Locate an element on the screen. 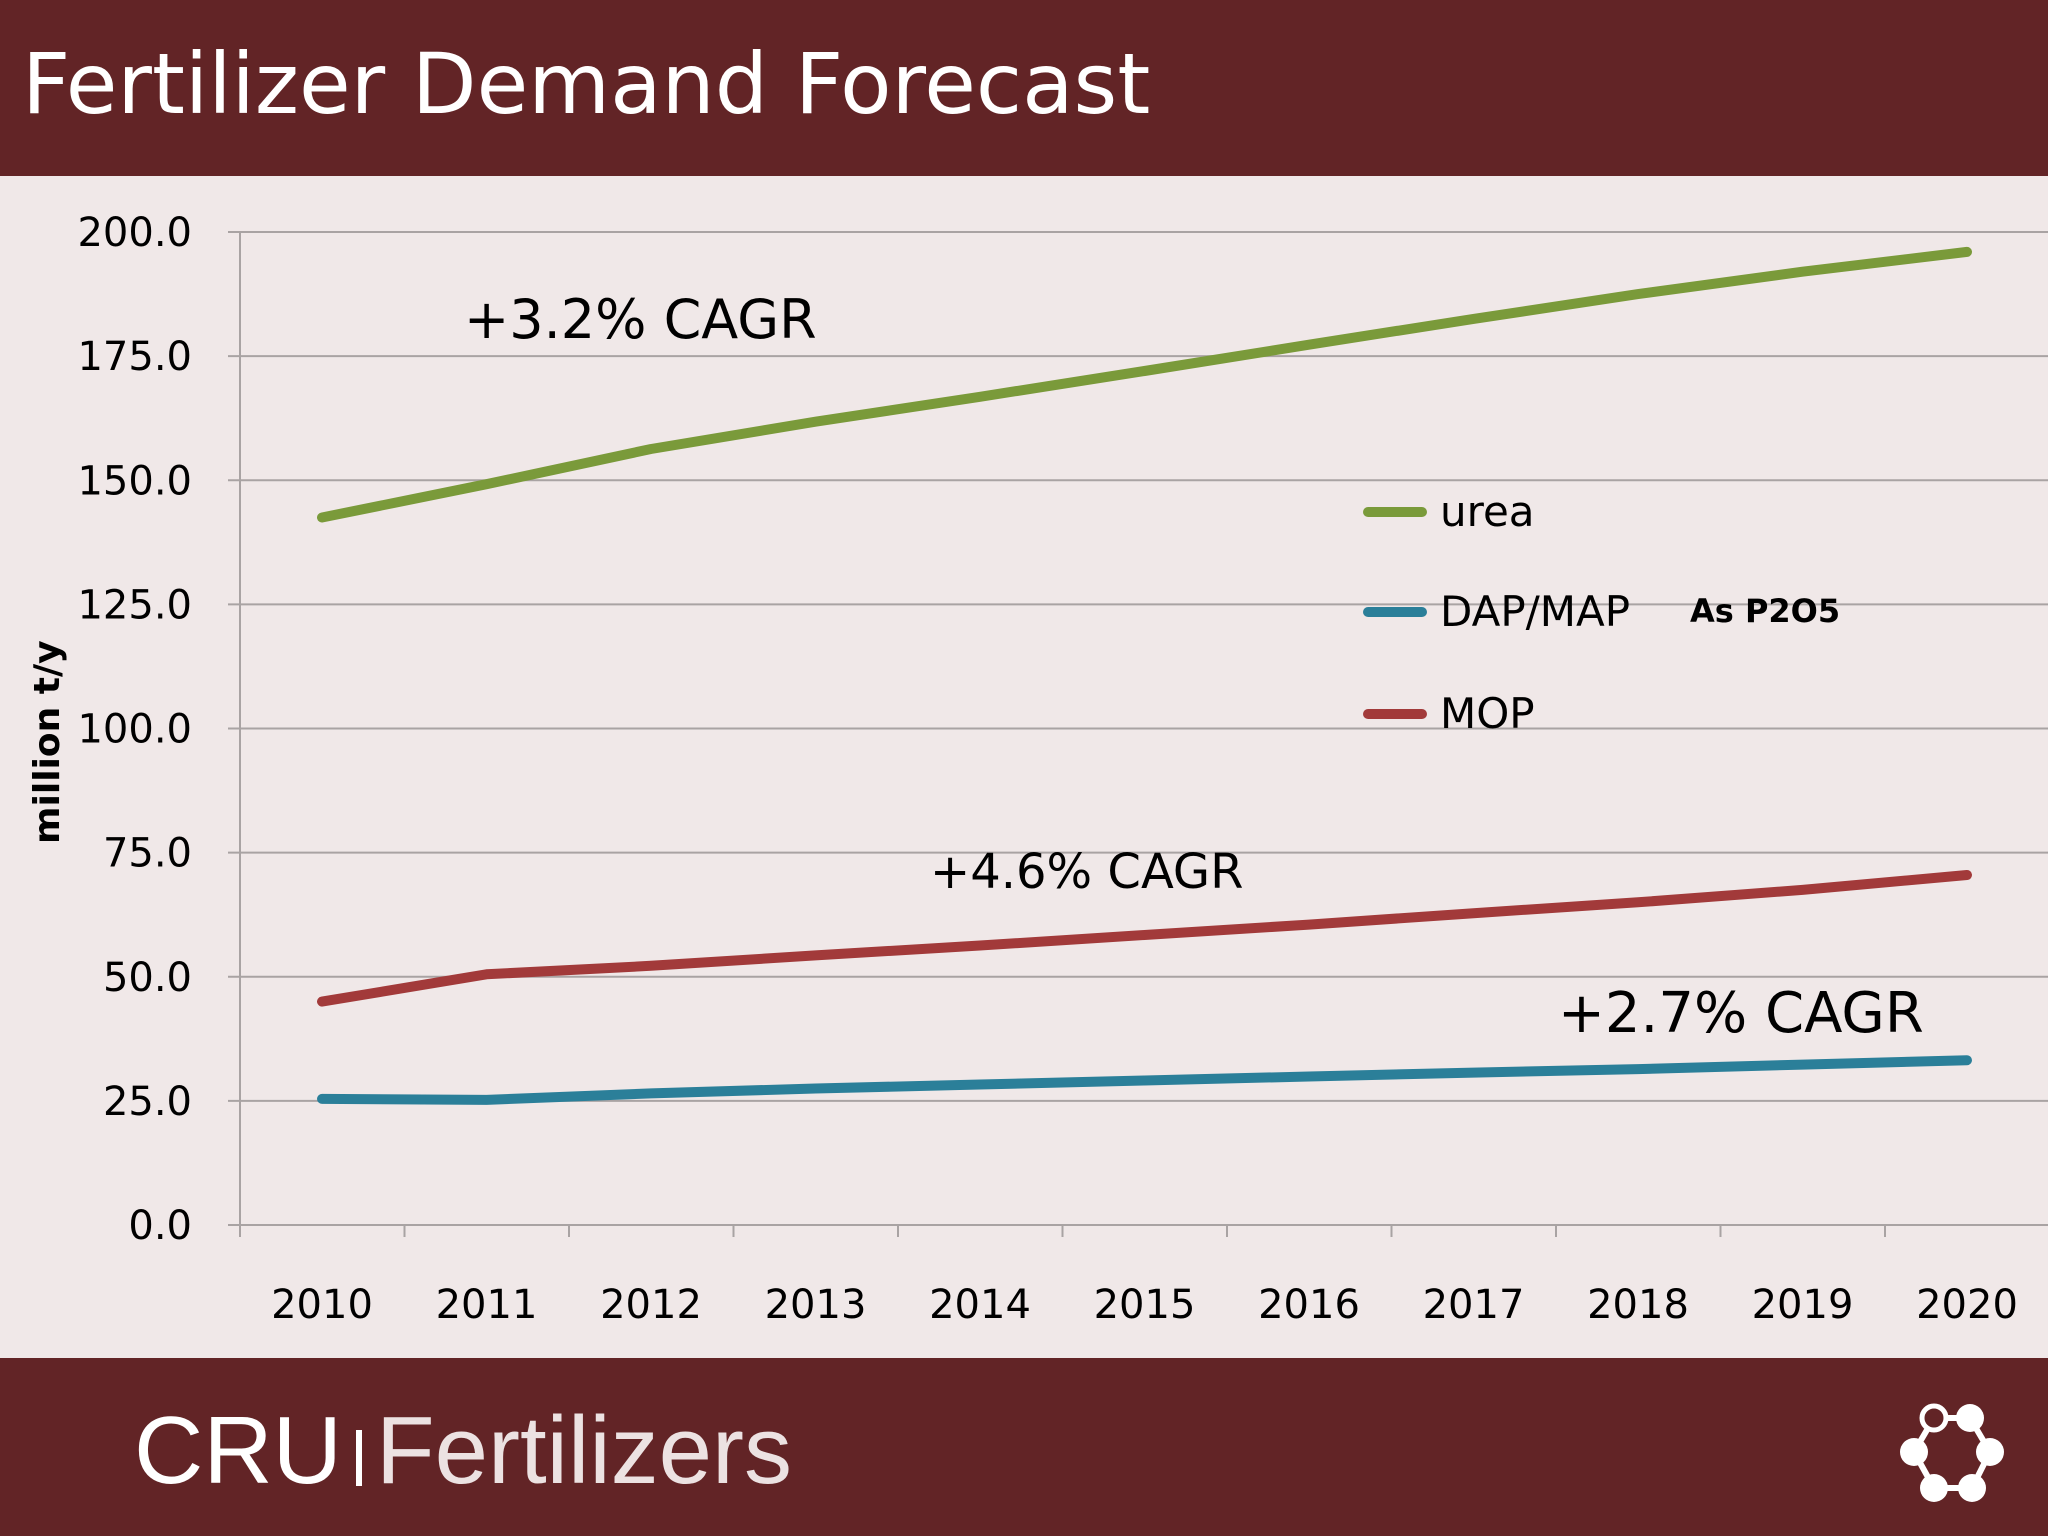  x-tick-label: 2013 is located at coordinates (816, 1305).